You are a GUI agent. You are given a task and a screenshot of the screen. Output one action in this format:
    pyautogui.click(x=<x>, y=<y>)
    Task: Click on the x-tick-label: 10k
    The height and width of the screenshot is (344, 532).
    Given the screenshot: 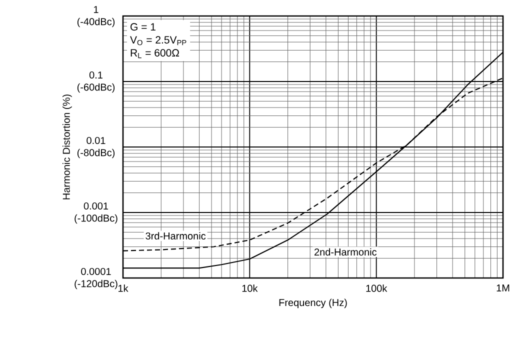 What is the action you would take?
    pyautogui.click(x=250, y=288)
    